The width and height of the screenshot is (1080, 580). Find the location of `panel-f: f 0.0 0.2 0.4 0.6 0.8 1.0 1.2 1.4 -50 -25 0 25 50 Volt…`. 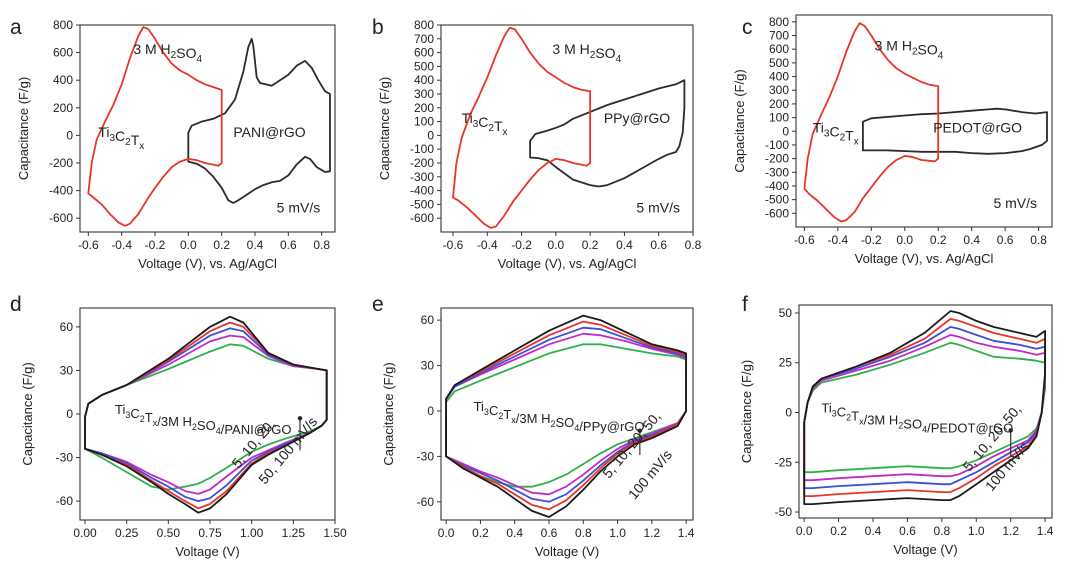

panel-f: f 0.0 0.2 0.4 0.6 0.8 1.0 1.2 1.4 -50 -25 0 25 50 Volt… is located at coordinates (896, 425).